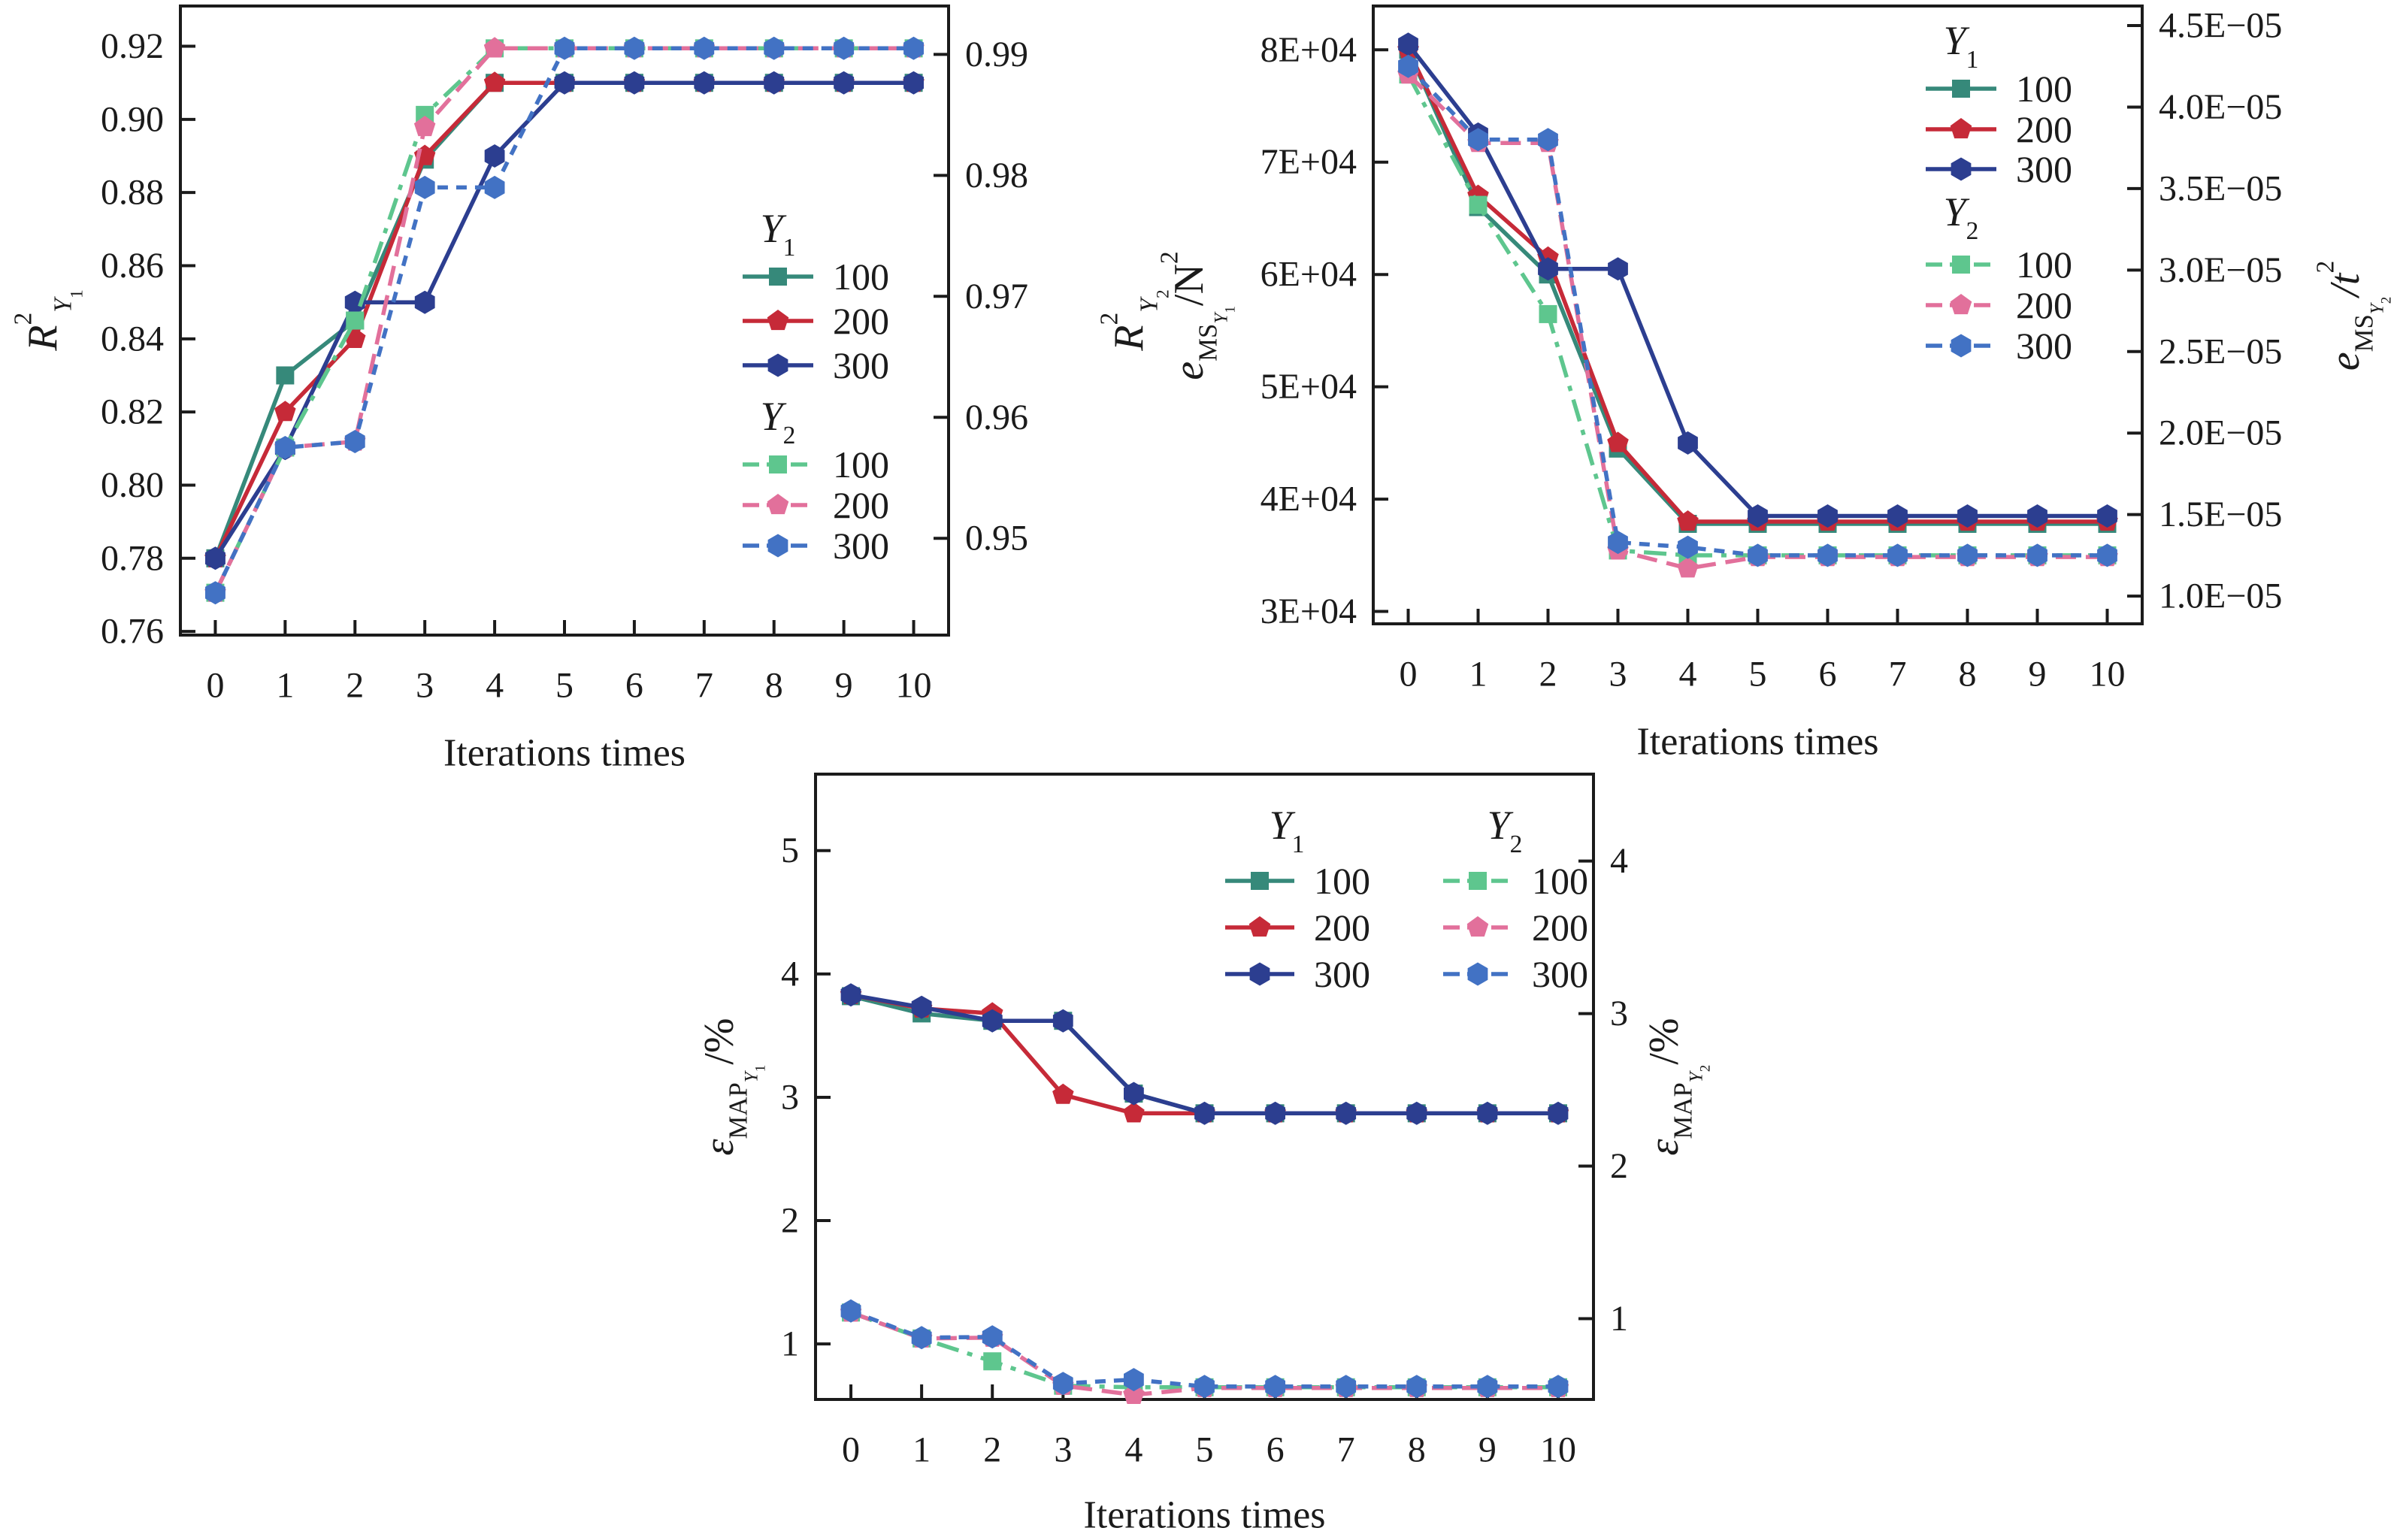  What do you see at coordinates (790, 1344) in the screenshot?
I see `left-tick-label: 1` at bounding box center [790, 1344].